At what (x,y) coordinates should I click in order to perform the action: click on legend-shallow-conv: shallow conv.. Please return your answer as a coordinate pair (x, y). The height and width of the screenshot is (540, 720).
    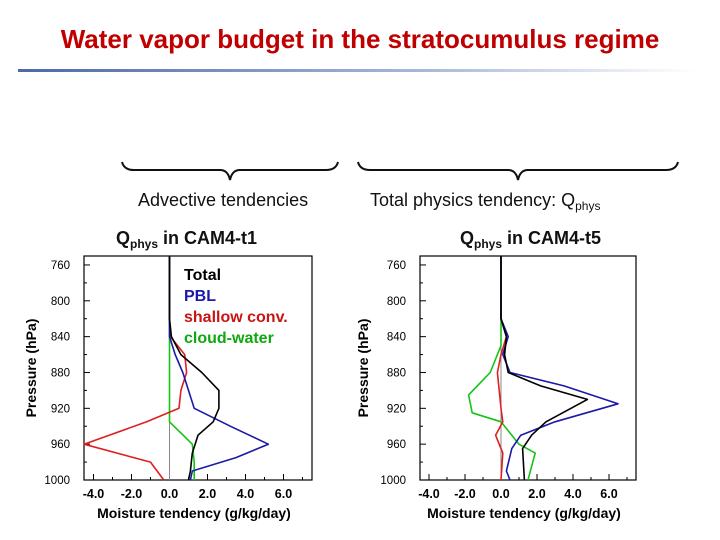
    Looking at the image, I should click on (236, 317).